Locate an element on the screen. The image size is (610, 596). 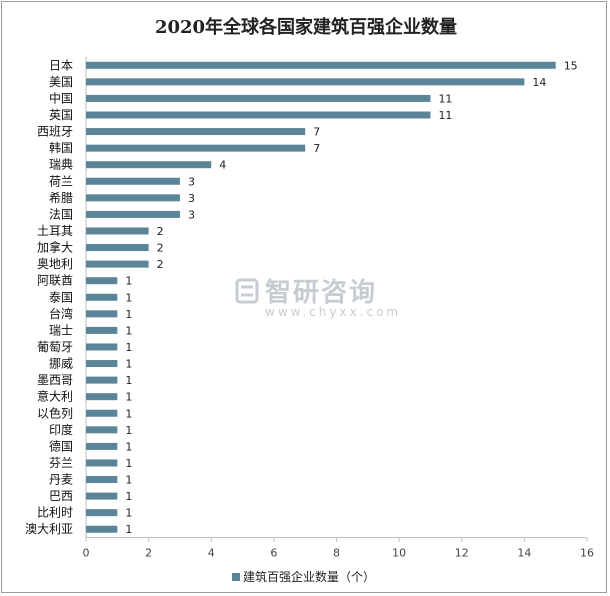
category-label: 中国 is located at coordinates (61, 97).